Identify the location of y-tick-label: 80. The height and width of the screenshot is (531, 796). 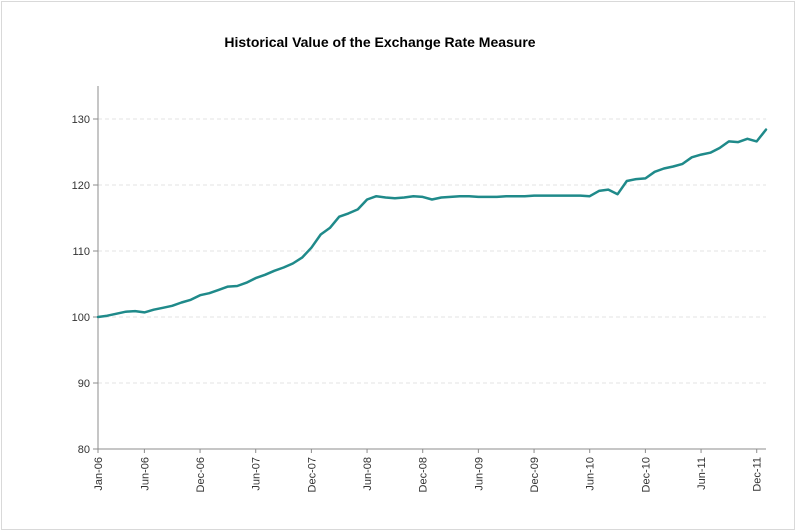
(84, 450).